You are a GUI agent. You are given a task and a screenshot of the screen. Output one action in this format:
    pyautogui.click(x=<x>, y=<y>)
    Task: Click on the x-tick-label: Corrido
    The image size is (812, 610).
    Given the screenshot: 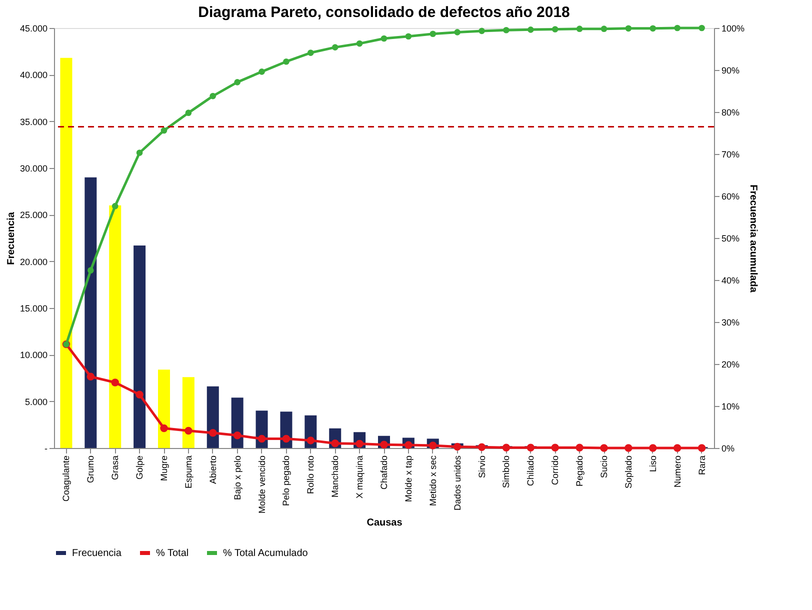 What is the action you would take?
    pyautogui.click(x=555, y=471)
    